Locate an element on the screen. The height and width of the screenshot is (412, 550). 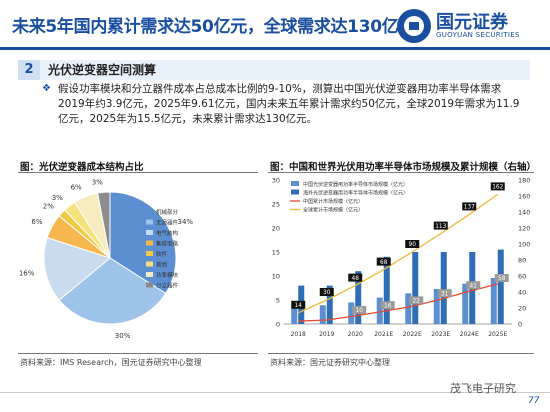
y2-tick-label: 180 is located at coordinates (524, 181).